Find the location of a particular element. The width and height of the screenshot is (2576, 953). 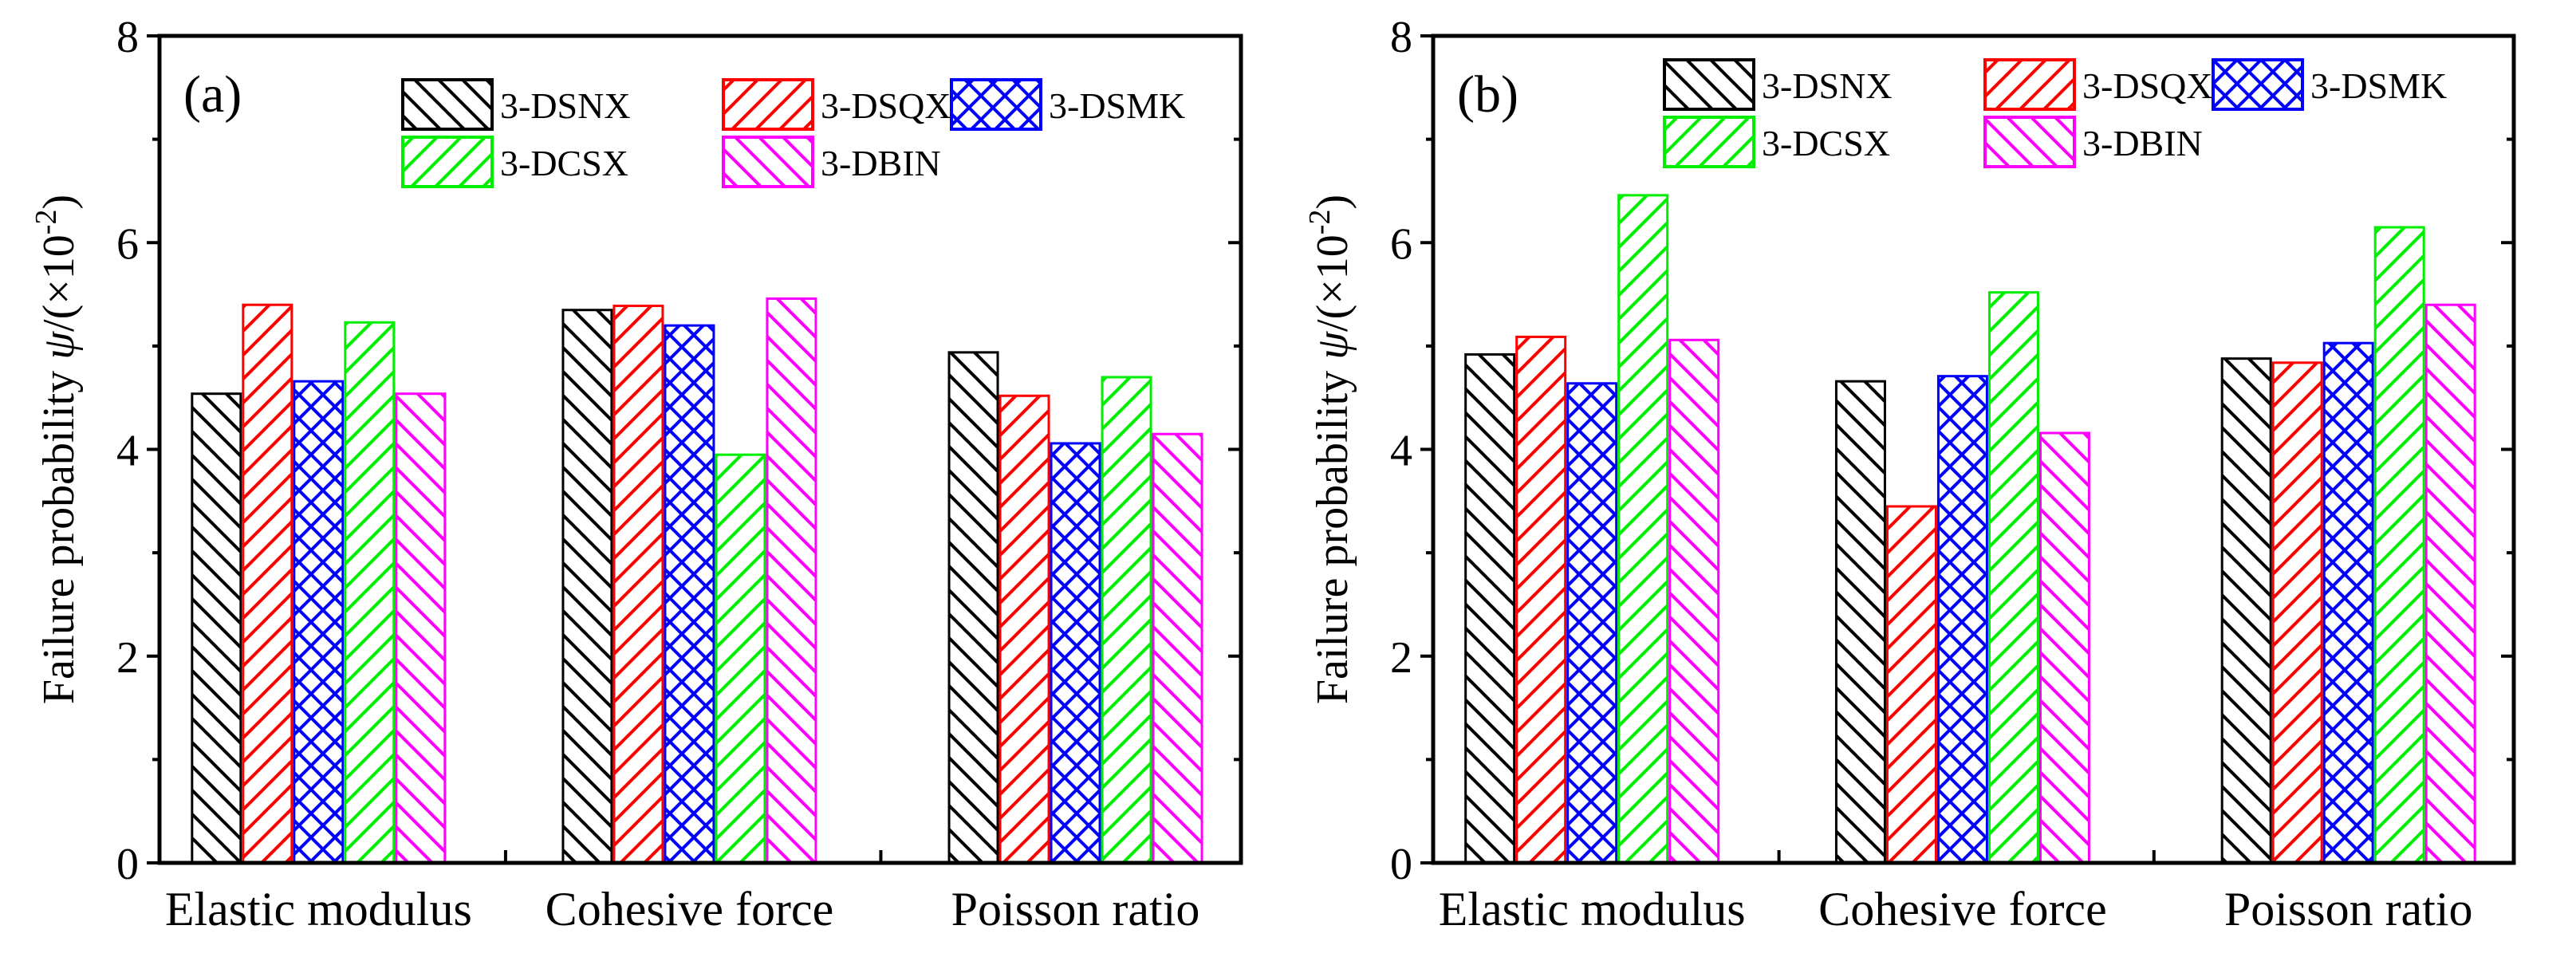

panel-label: (b) is located at coordinates (1487, 94).